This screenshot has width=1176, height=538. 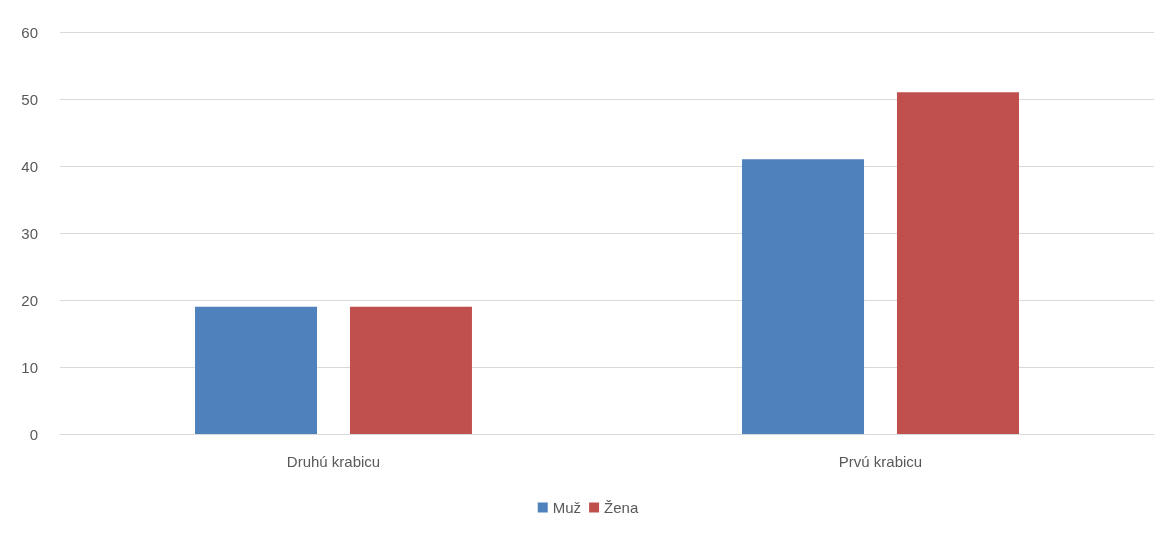 What do you see at coordinates (33, 434) in the screenshot?
I see `y-tick-label: 0` at bounding box center [33, 434].